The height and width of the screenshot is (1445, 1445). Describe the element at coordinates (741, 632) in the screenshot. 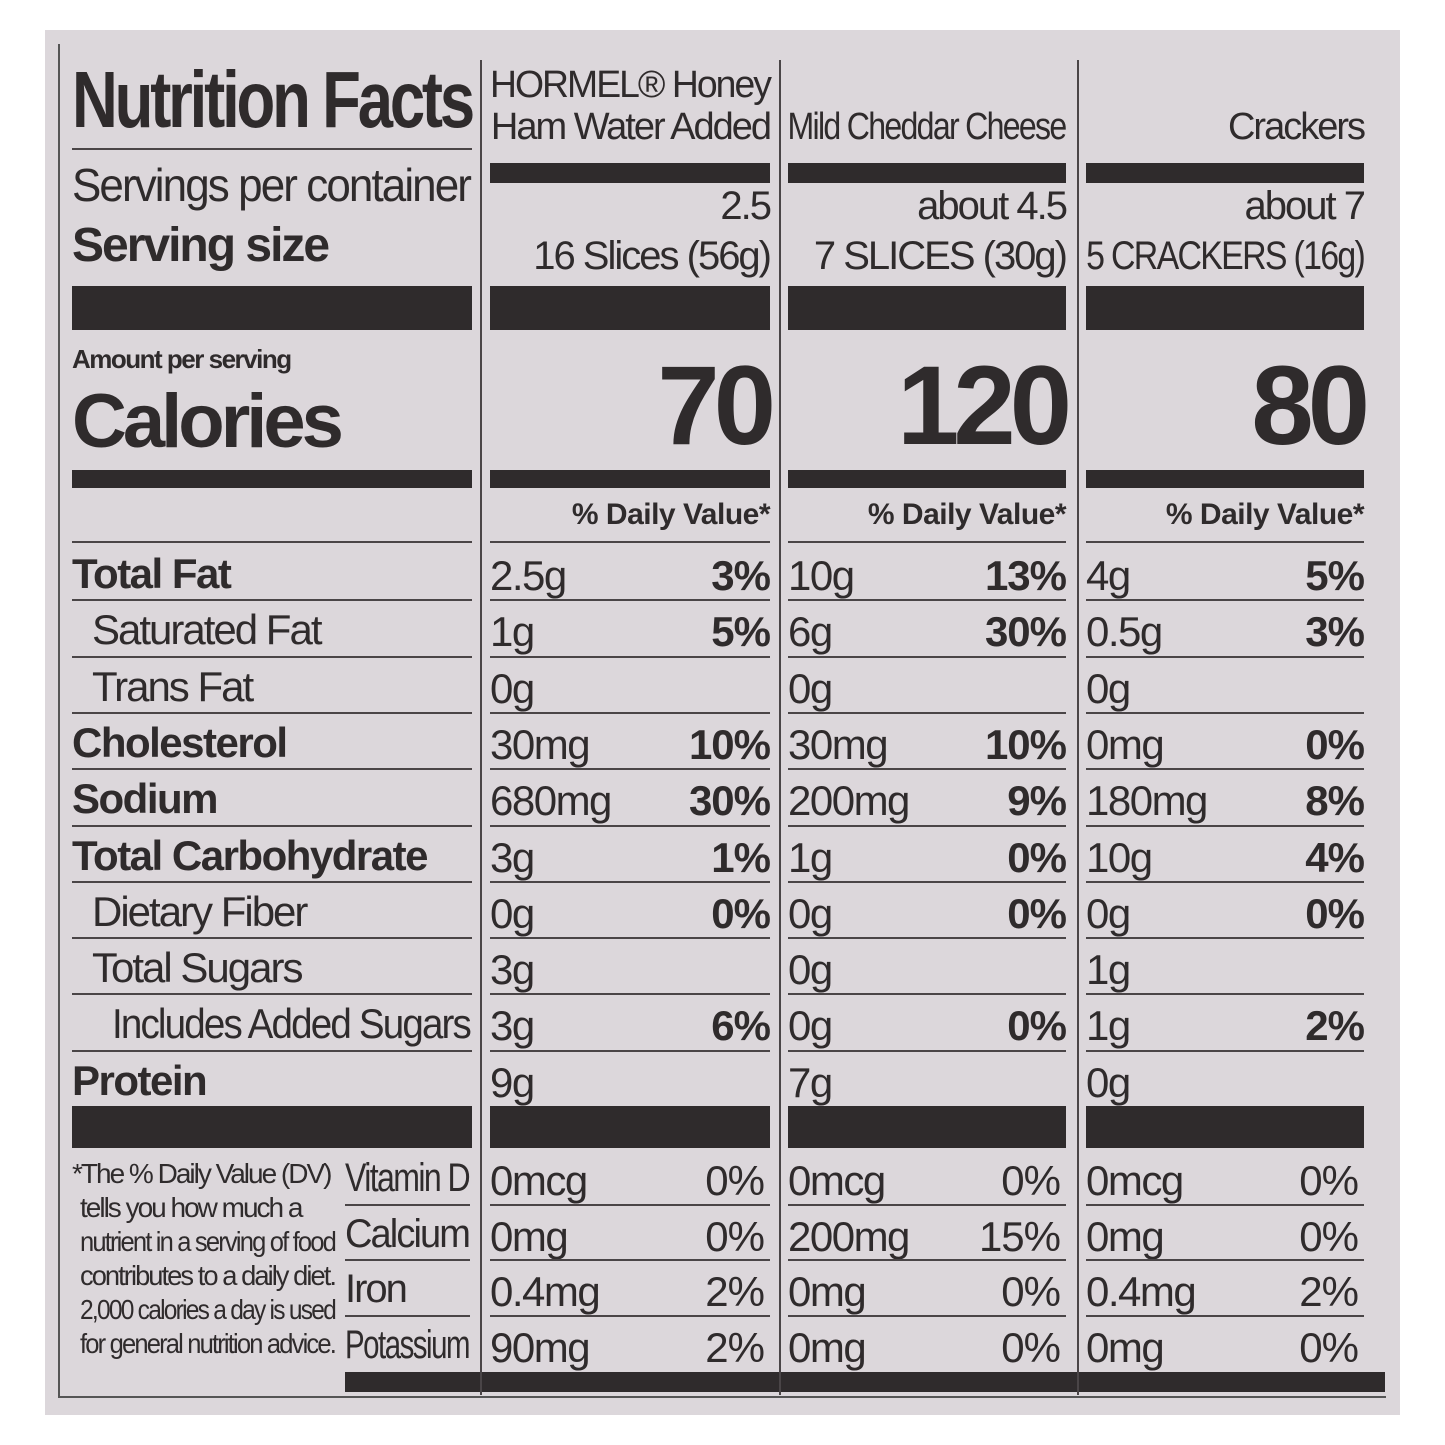

I see `nutrient-dv: 5%` at that location.